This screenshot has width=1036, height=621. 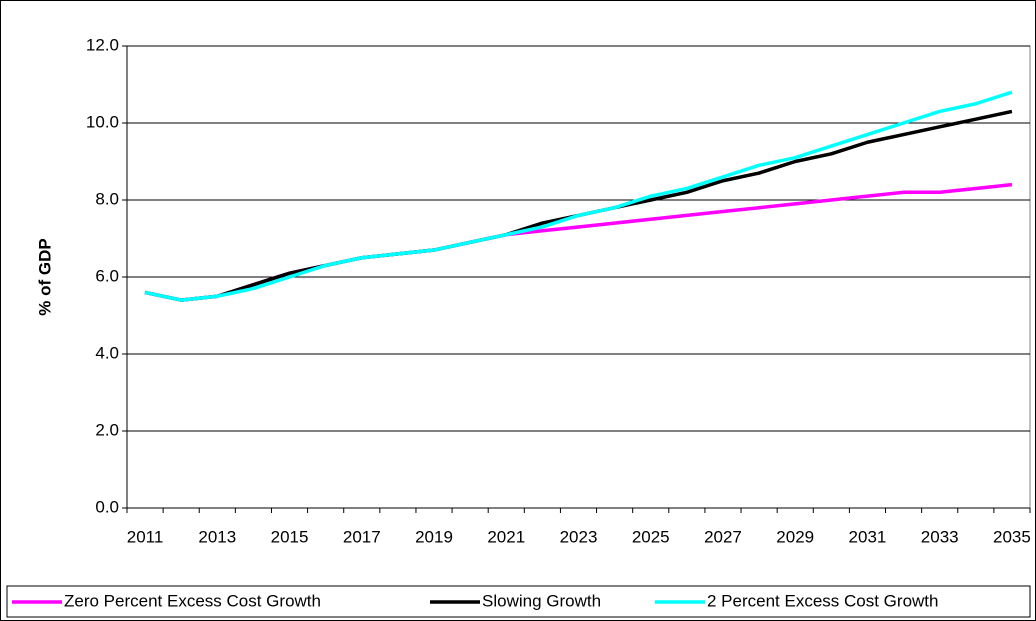 What do you see at coordinates (107, 198) in the screenshot?
I see `y-tick-label: 8.0` at bounding box center [107, 198].